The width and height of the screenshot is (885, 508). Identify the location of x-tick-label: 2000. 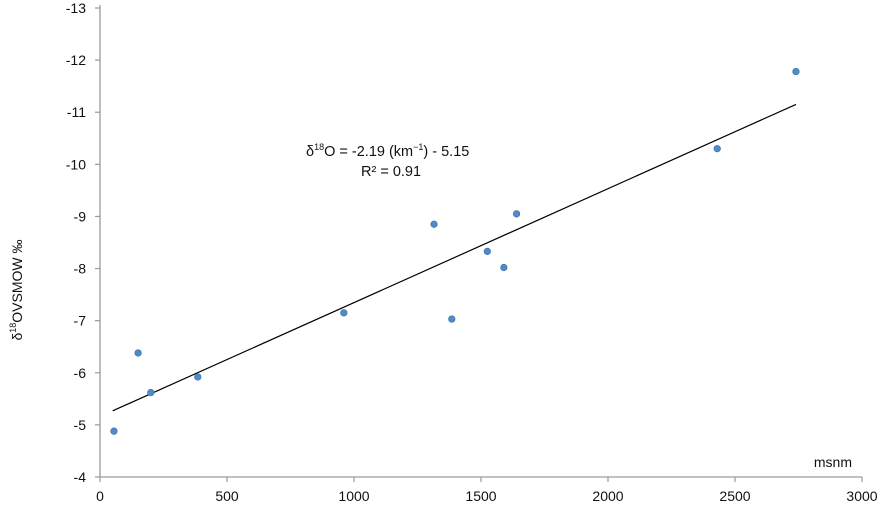
(607, 496).